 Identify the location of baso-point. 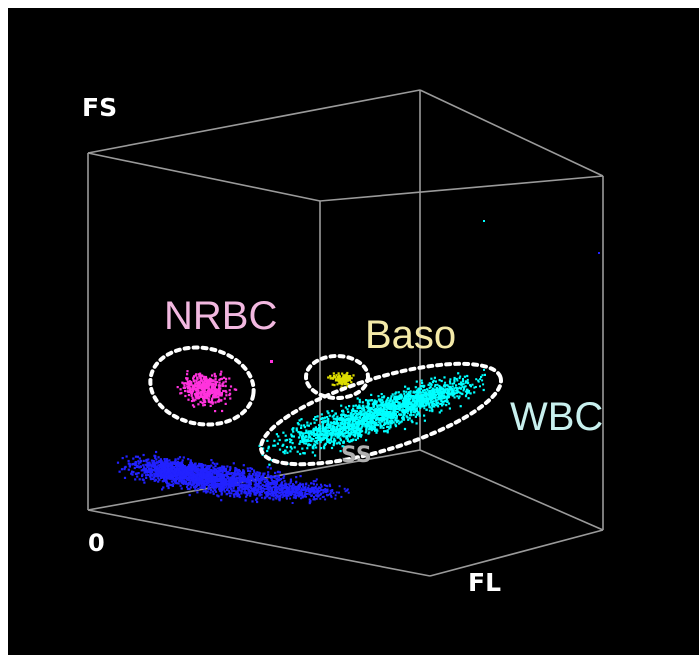
(341, 387).